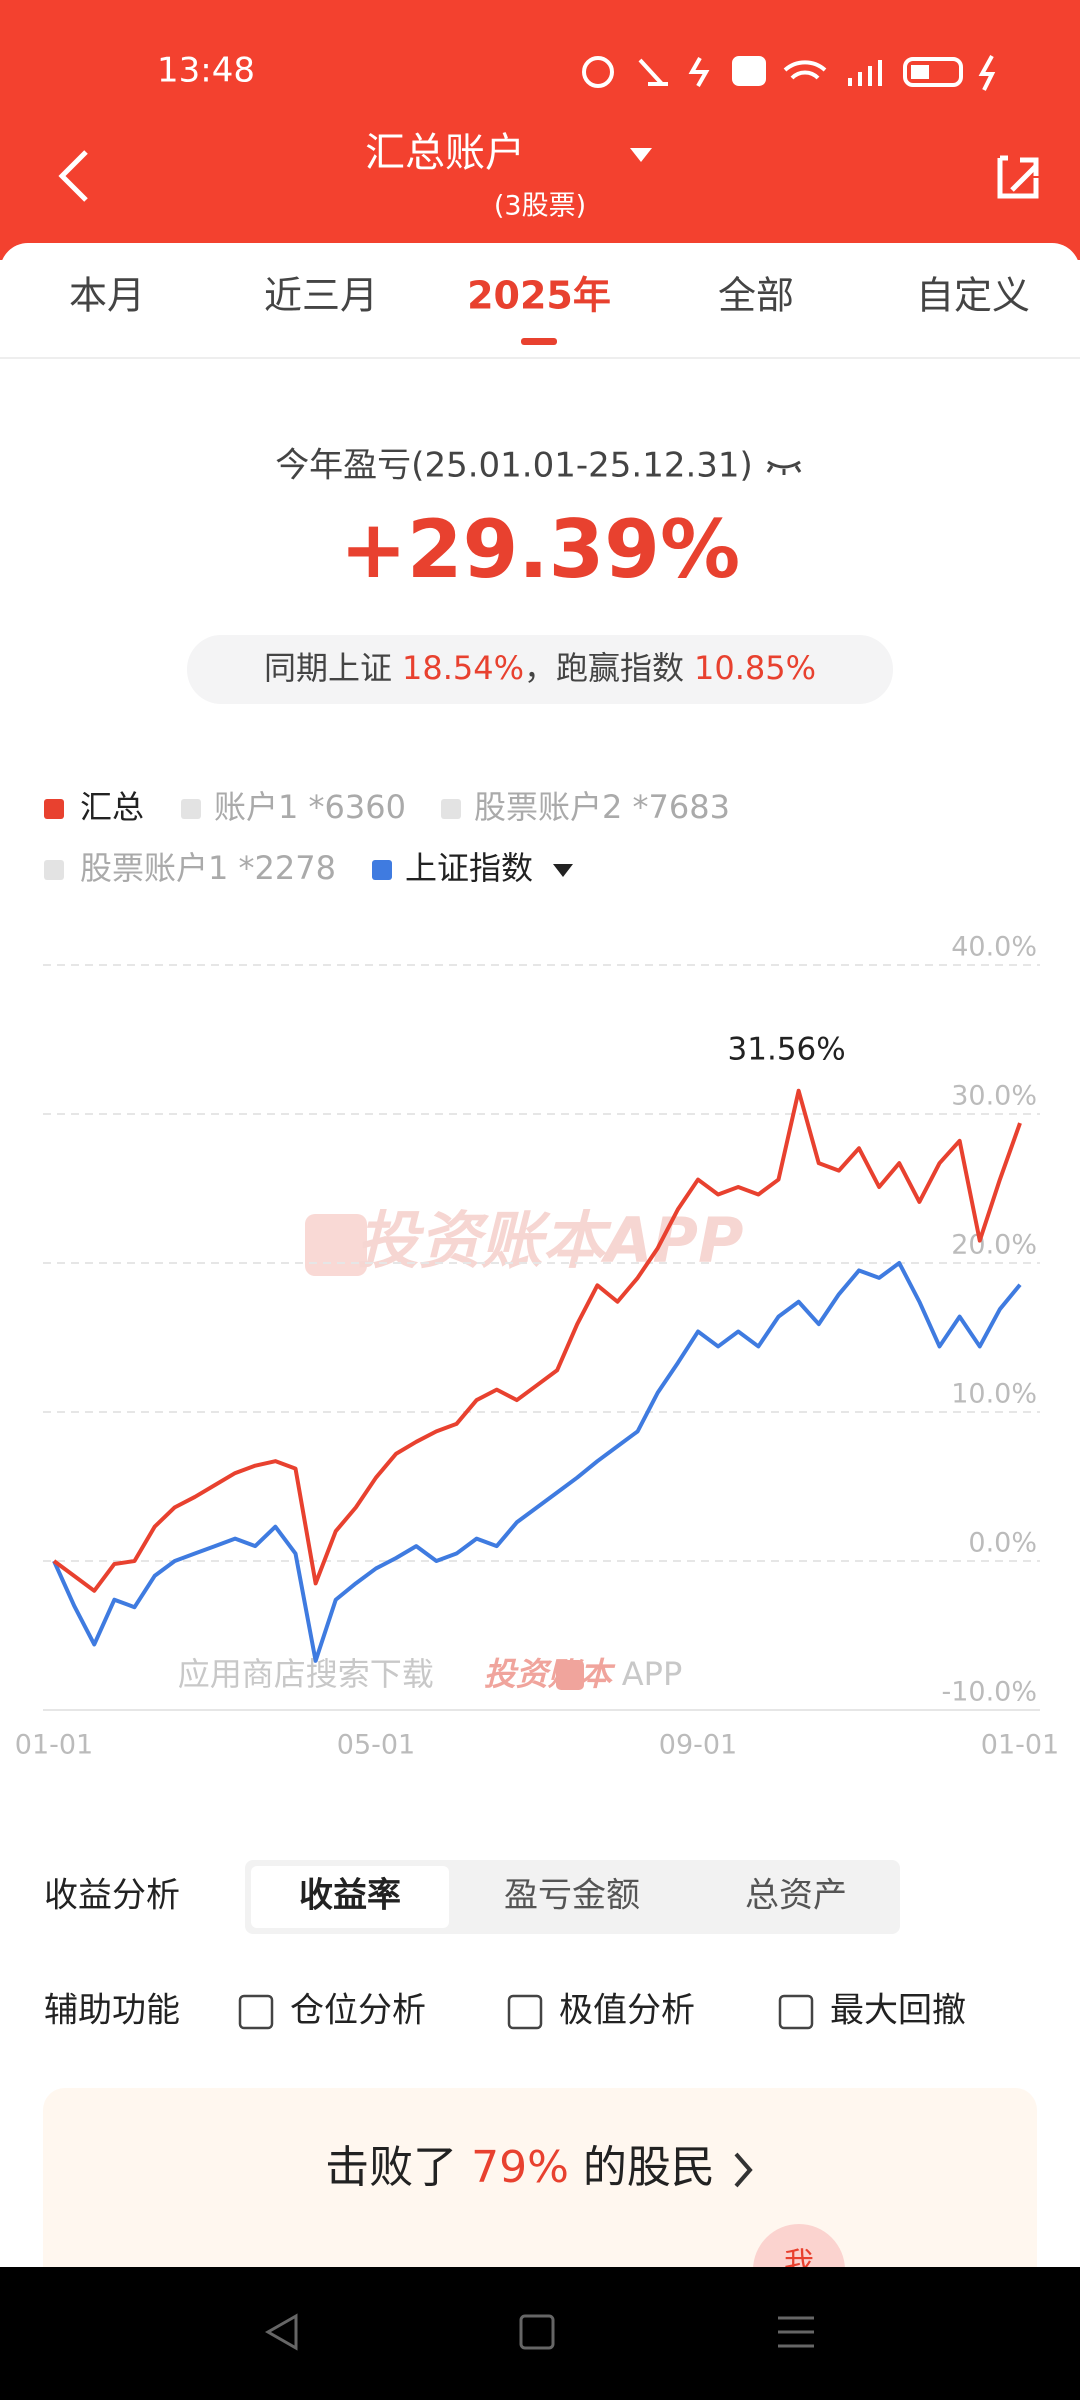  What do you see at coordinates (107, 296) in the screenshot?
I see `tab: 本月` at bounding box center [107, 296].